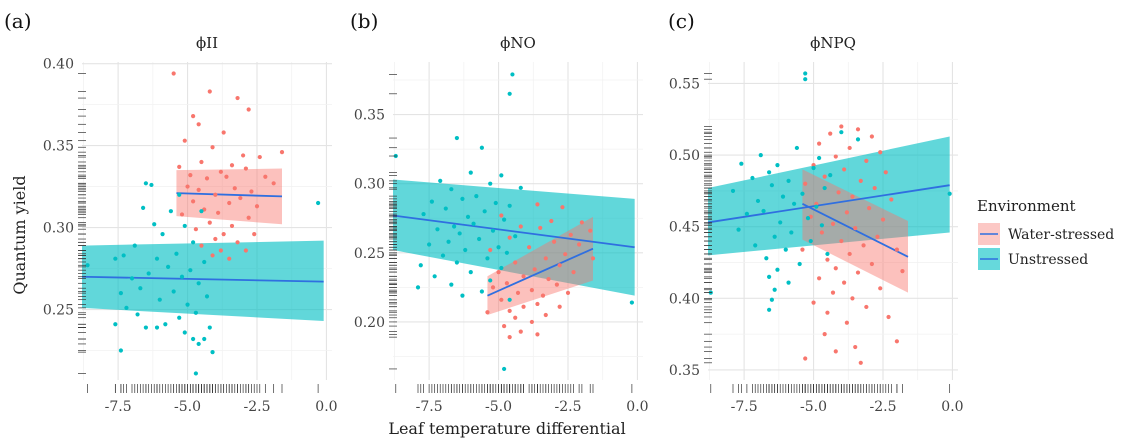 This screenshot has width=1133, height=442. I want to click on legend-label-water-stressed: Water-stressed, so click(1061, 235).